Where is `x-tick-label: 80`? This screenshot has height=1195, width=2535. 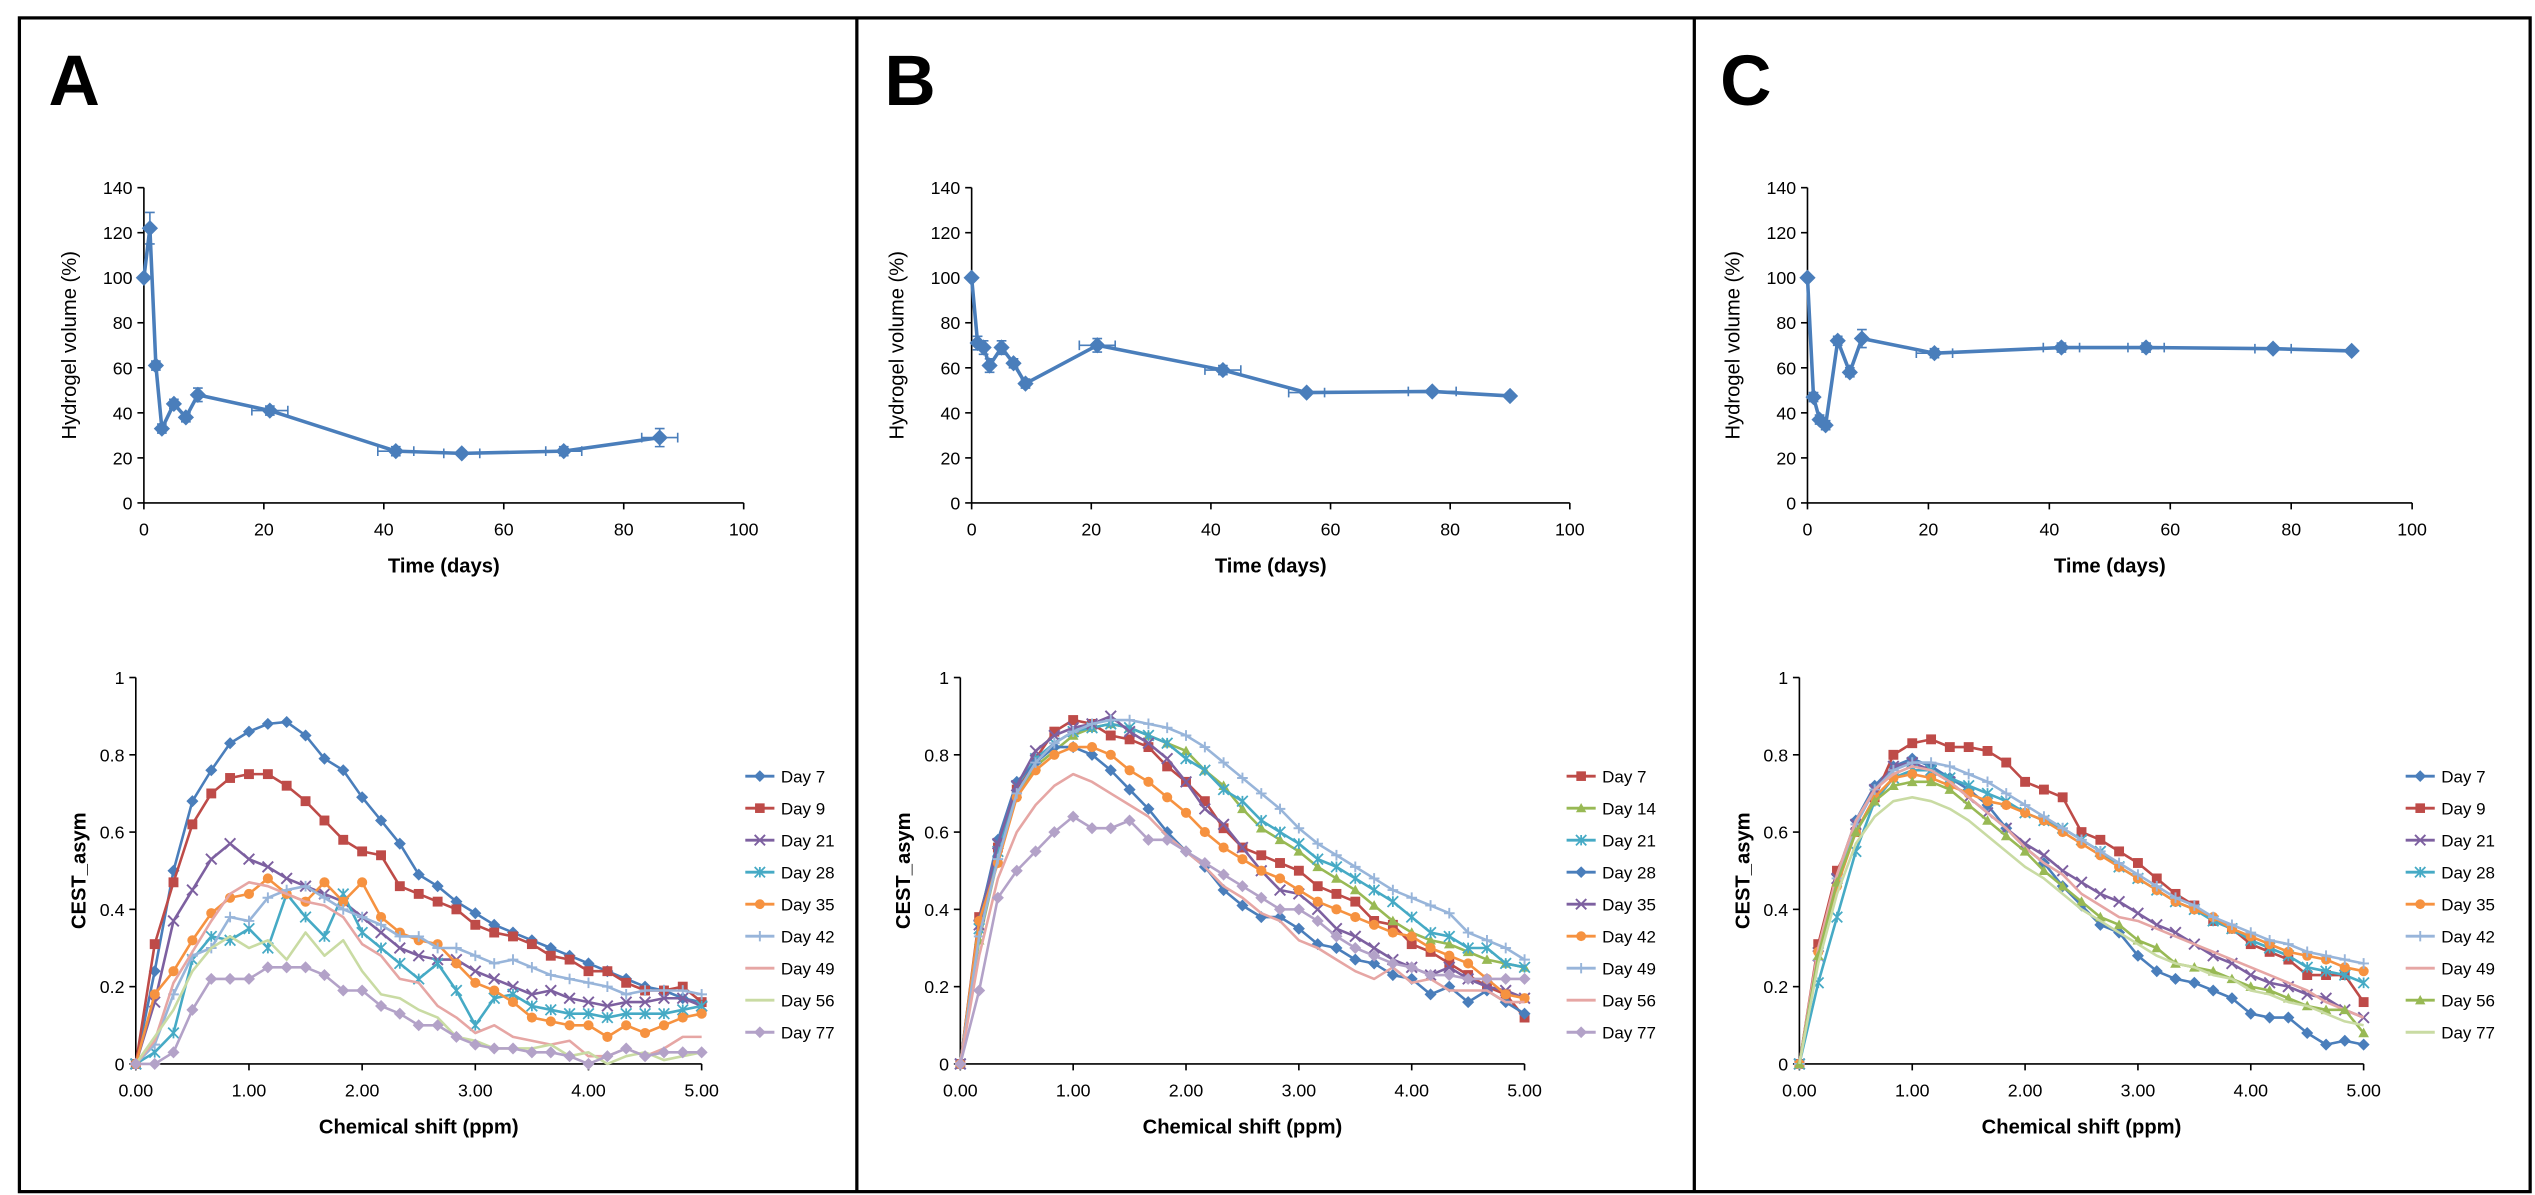
x-tick-label: 80 is located at coordinates (1450, 529).